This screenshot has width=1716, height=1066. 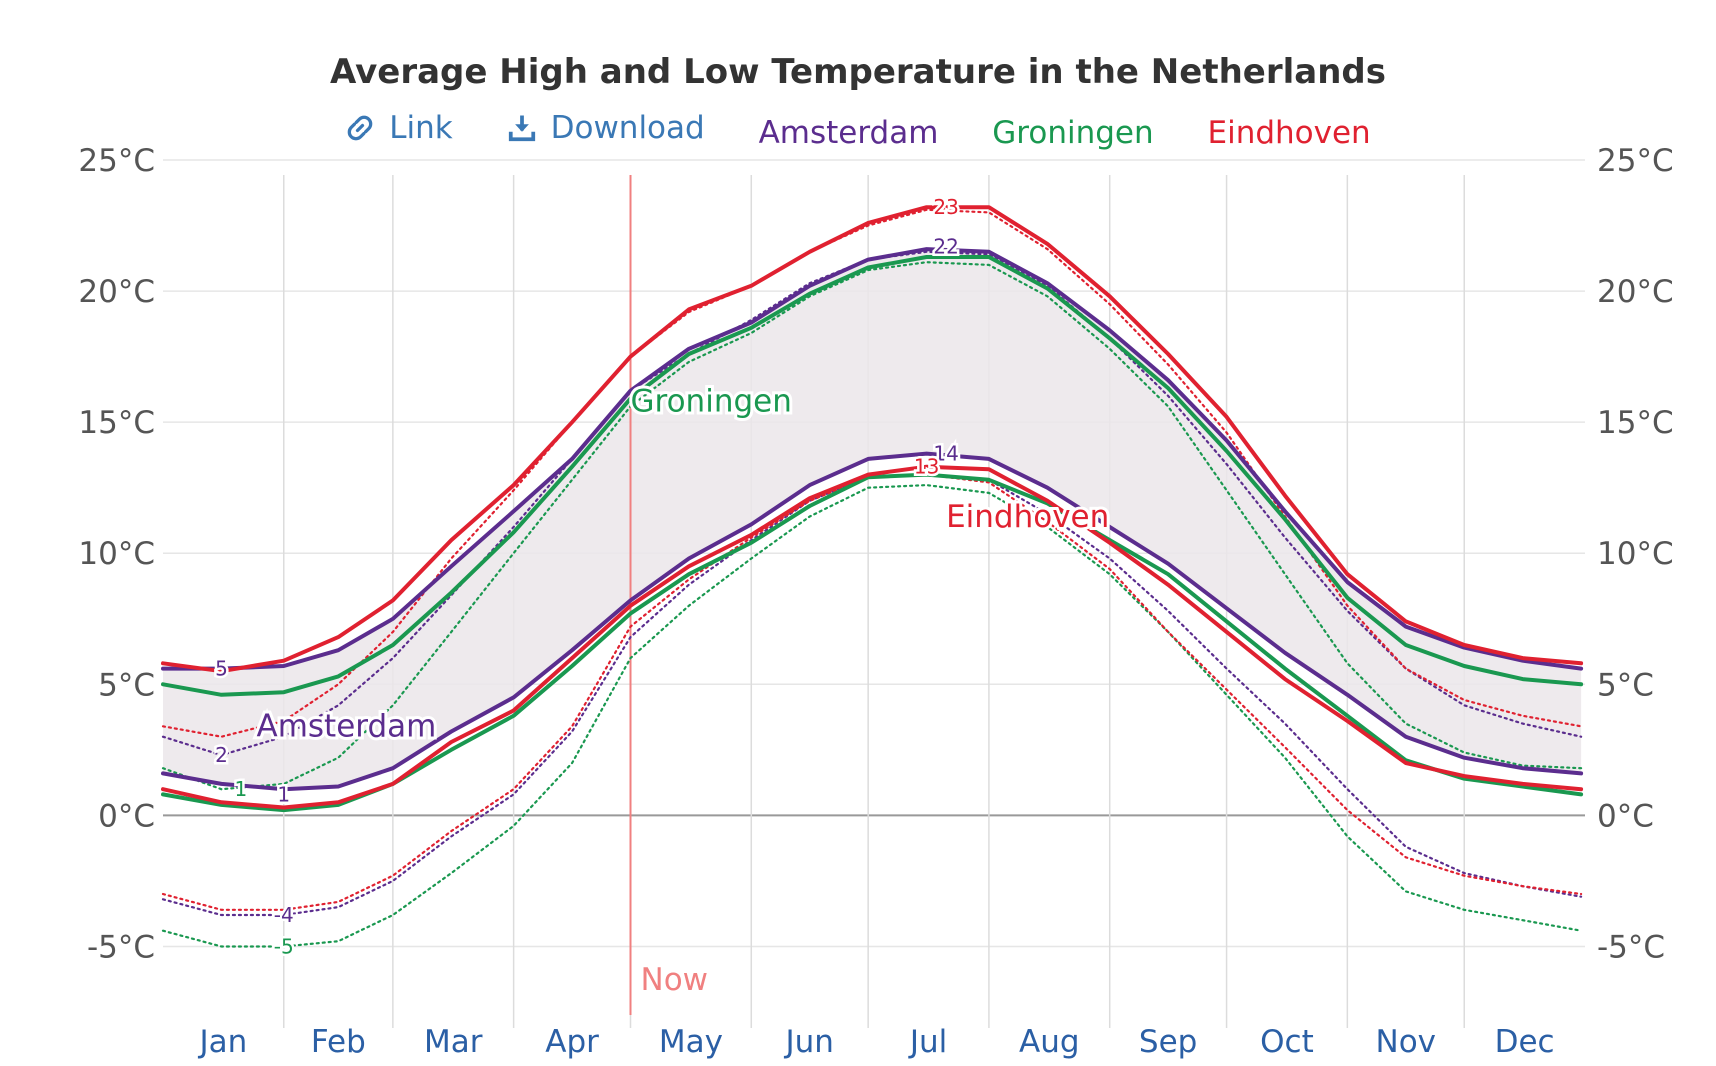 What do you see at coordinates (1168, 1042) in the screenshot?
I see `month-label-sep: Sep` at bounding box center [1168, 1042].